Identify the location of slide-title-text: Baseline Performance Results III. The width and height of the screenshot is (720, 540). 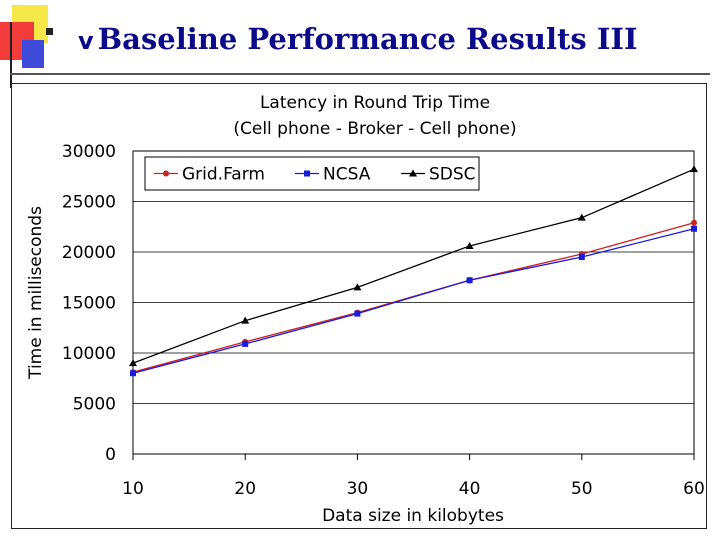
(367, 39).